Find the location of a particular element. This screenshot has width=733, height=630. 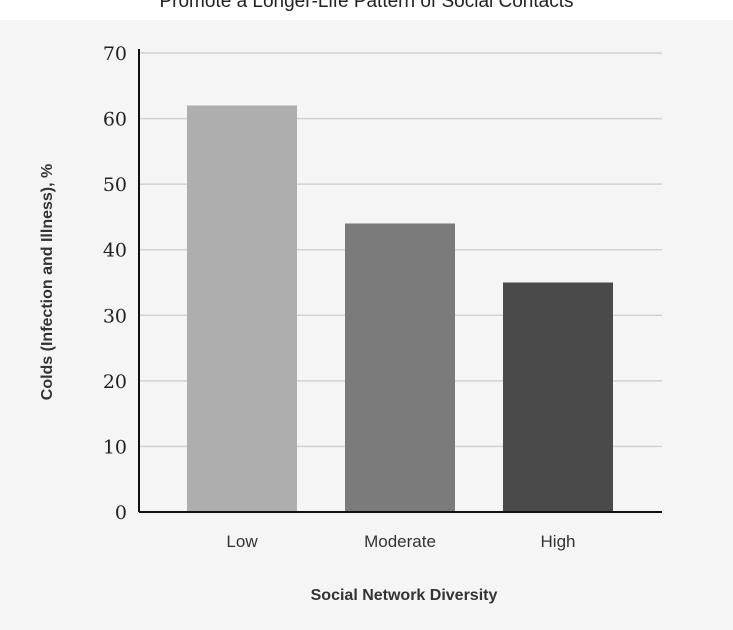

y-tick-label: 30 is located at coordinates (115, 316).